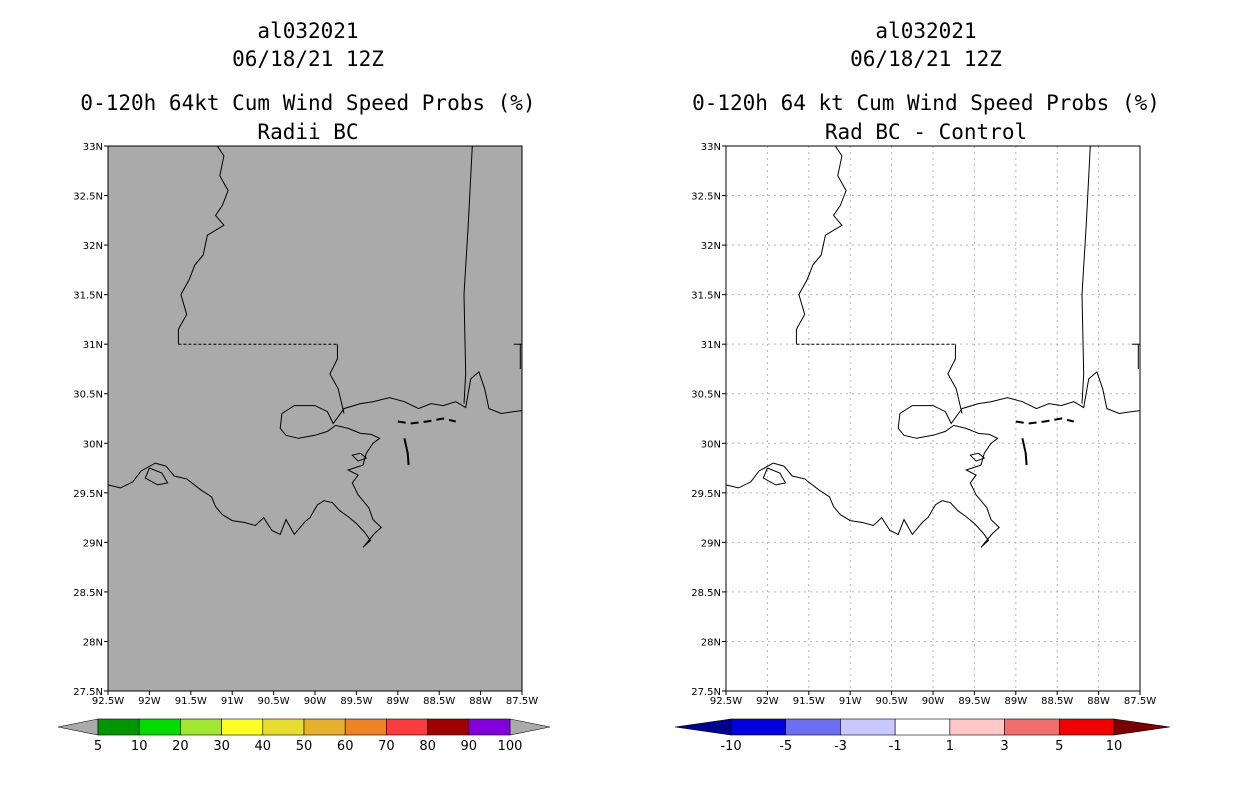 The image size is (1236, 800). Describe the element at coordinates (304, 746) in the screenshot. I see `colorbar-label: 50` at that location.